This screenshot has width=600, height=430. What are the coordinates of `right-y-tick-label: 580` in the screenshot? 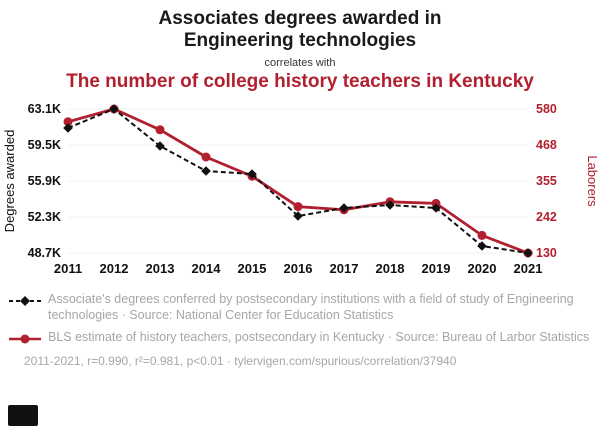 It's located at (546, 109).